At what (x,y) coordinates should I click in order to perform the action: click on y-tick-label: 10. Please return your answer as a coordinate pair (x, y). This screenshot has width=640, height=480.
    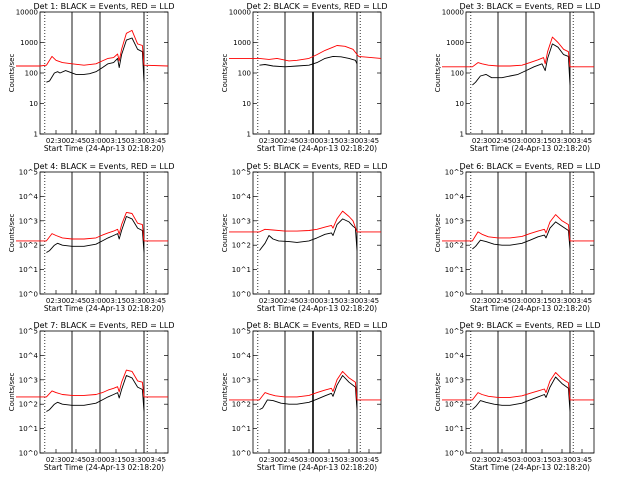
    Looking at the image, I should click on (33, 104).